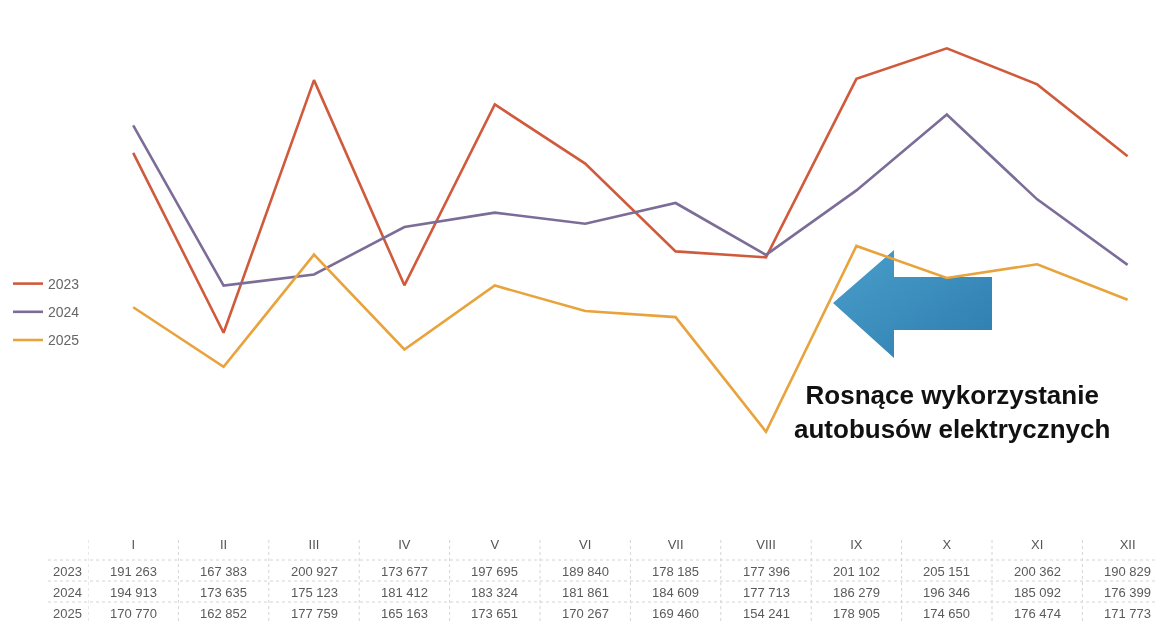 This screenshot has width=1158, height=622. What do you see at coordinates (952, 412) in the screenshot?
I see `annotation: Rosnące wykorzystanie autobusów elektrycznych` at bounding box center [952, 412].